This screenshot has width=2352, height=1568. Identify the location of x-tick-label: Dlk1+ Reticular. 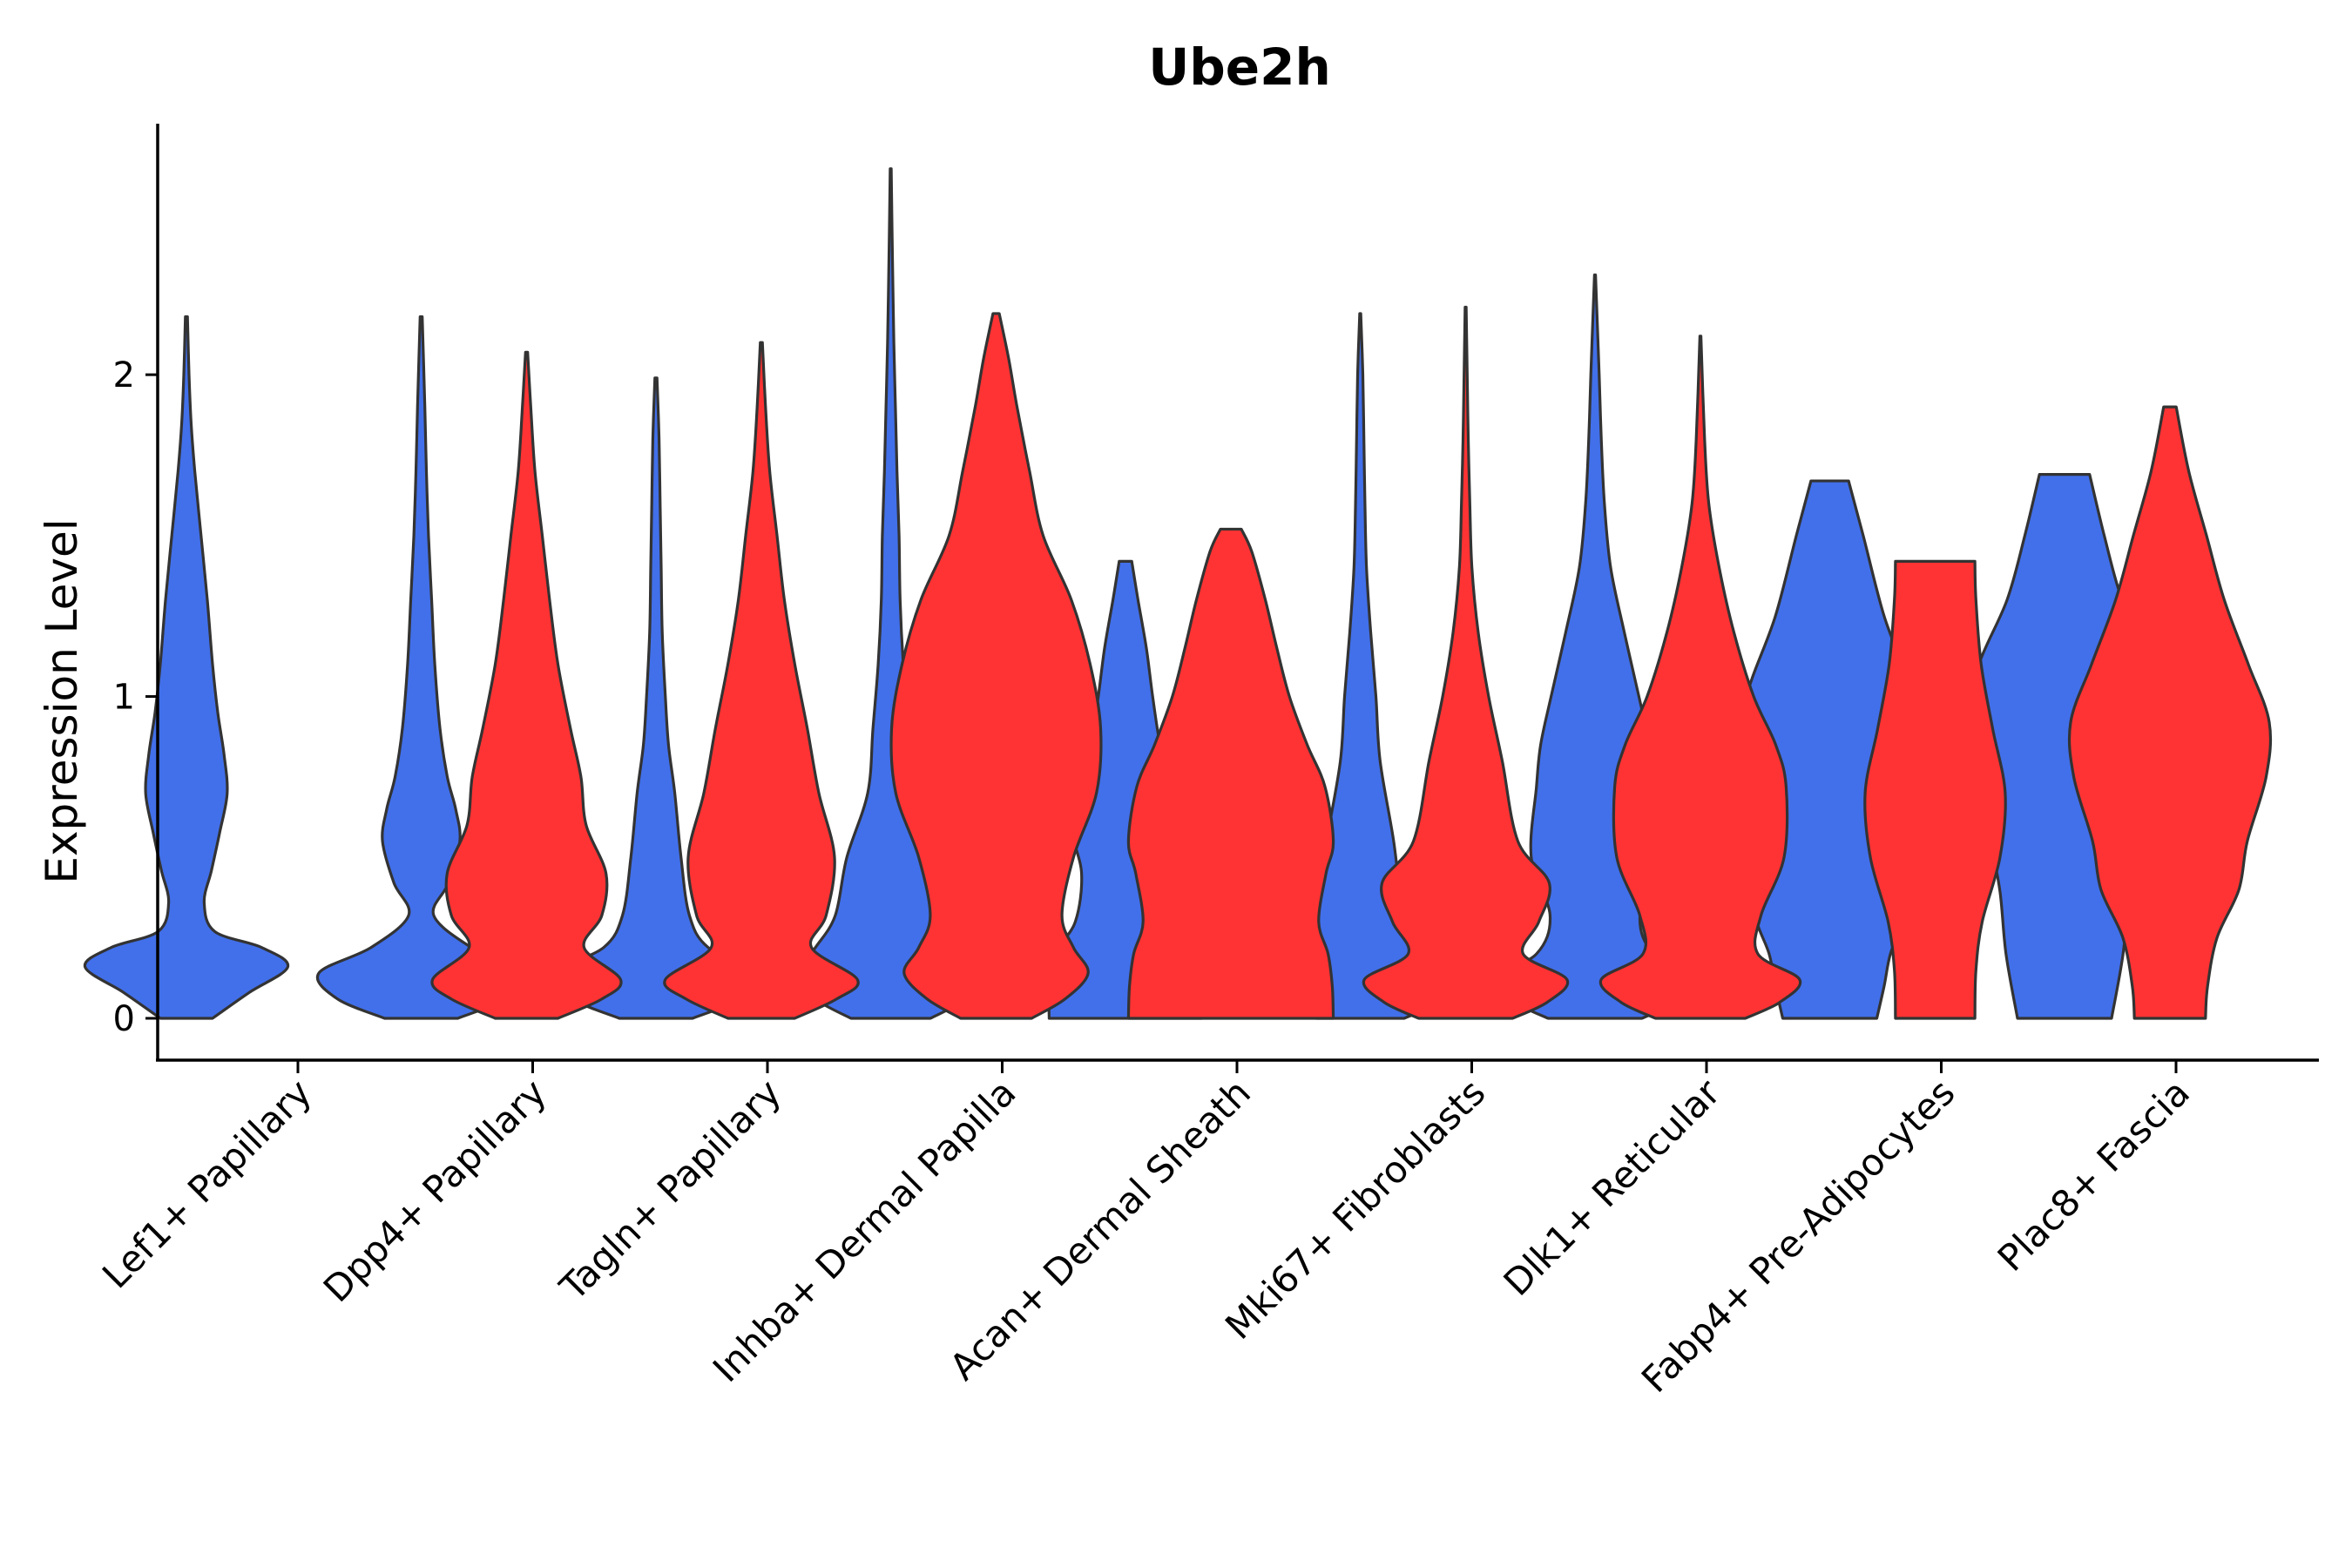
(1612, 1187).